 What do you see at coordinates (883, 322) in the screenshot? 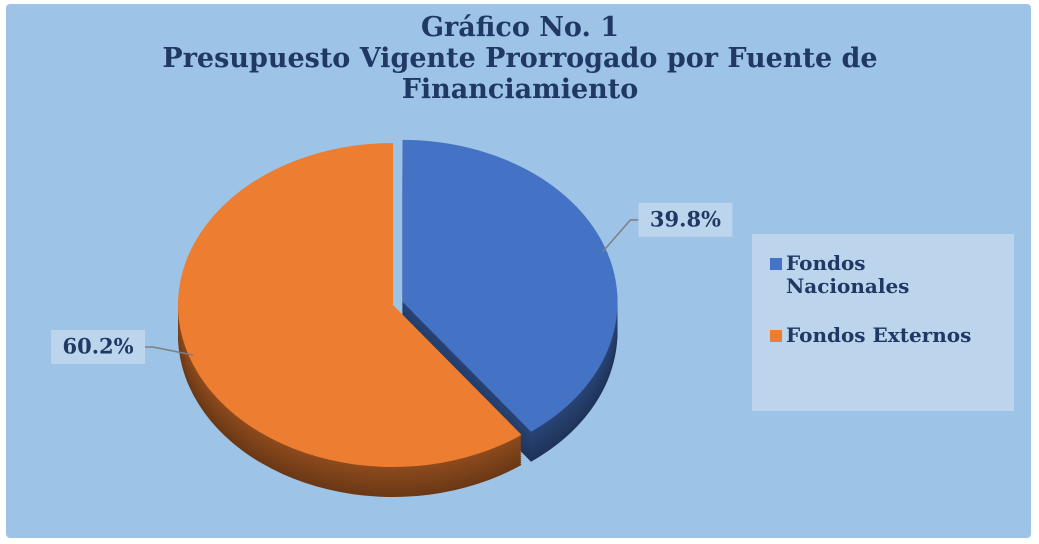
I see `legend: Fondos Nacionales Fondos Externos` at bounding box center [883, 322].